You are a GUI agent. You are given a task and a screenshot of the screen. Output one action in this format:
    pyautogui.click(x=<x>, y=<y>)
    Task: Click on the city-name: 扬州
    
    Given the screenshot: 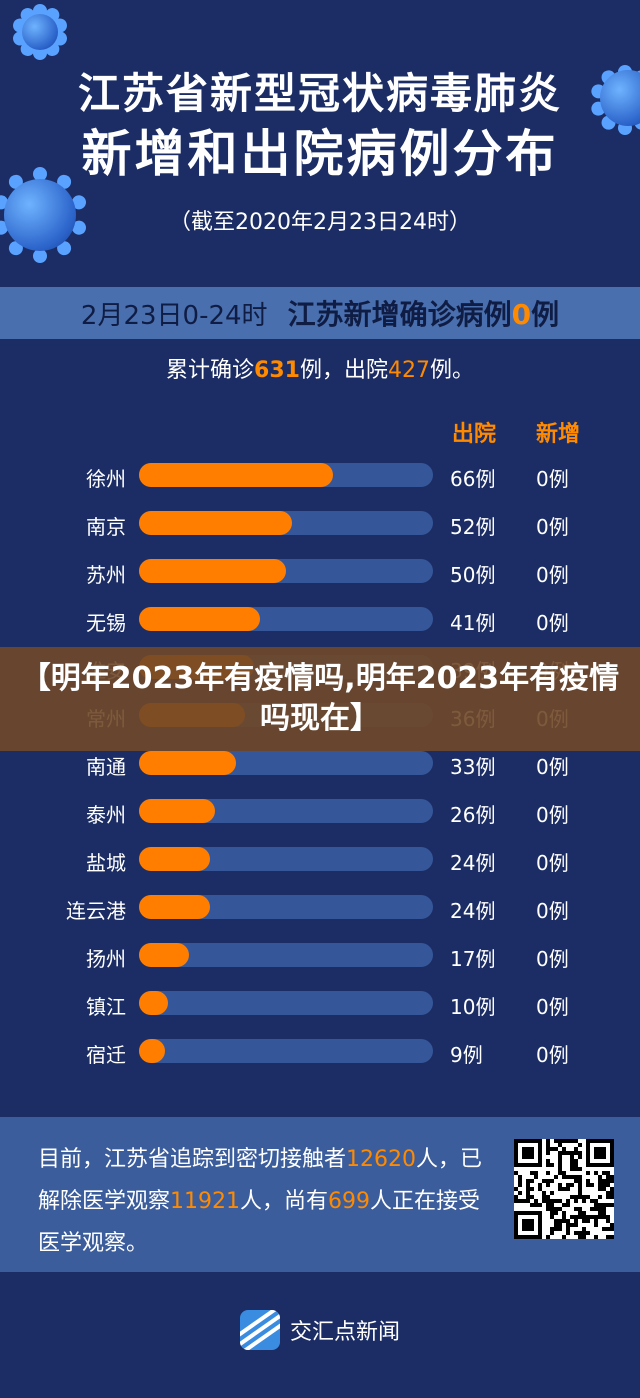 What is the action you would take?
    pyautogui.click(x=106, y=959)
    